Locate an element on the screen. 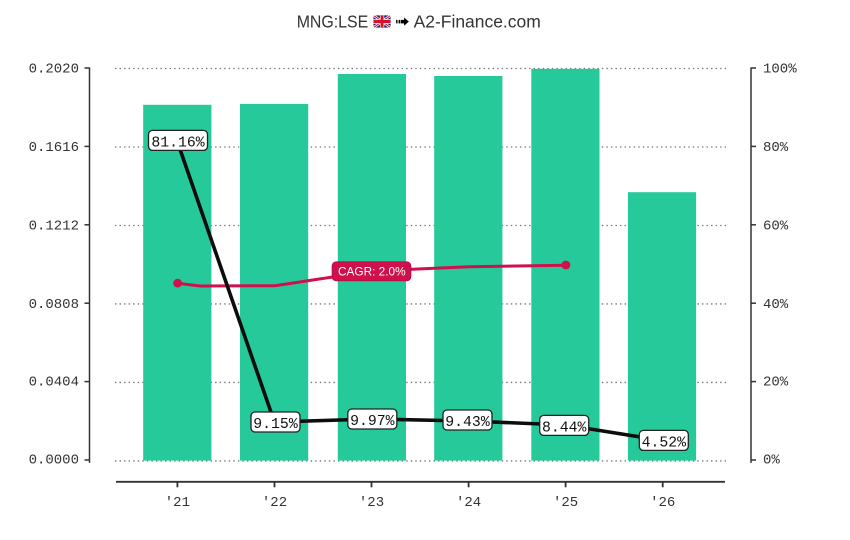 Image resolution: width=850 pixels, height=540 pixels. svg-text: 0.0404 is located at coordinates (54, 383).